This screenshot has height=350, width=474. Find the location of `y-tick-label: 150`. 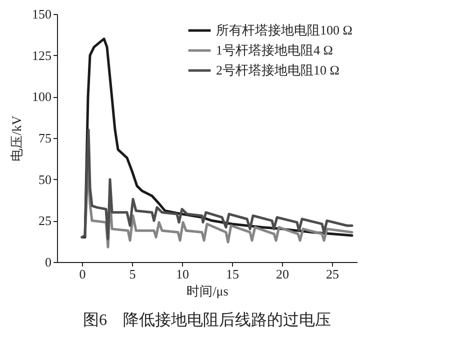

y-tick-label: 150 is located at coordinates (42, 14).